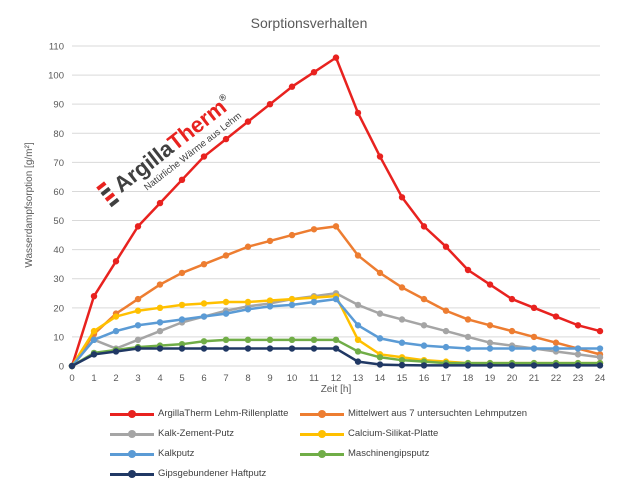 This screenshot has width=619, height=500. Describe the element at coordinates (29, 204) in the screenshot. I see `y-axis-label: Wasserdampfsorption [g/m²]` at that location.